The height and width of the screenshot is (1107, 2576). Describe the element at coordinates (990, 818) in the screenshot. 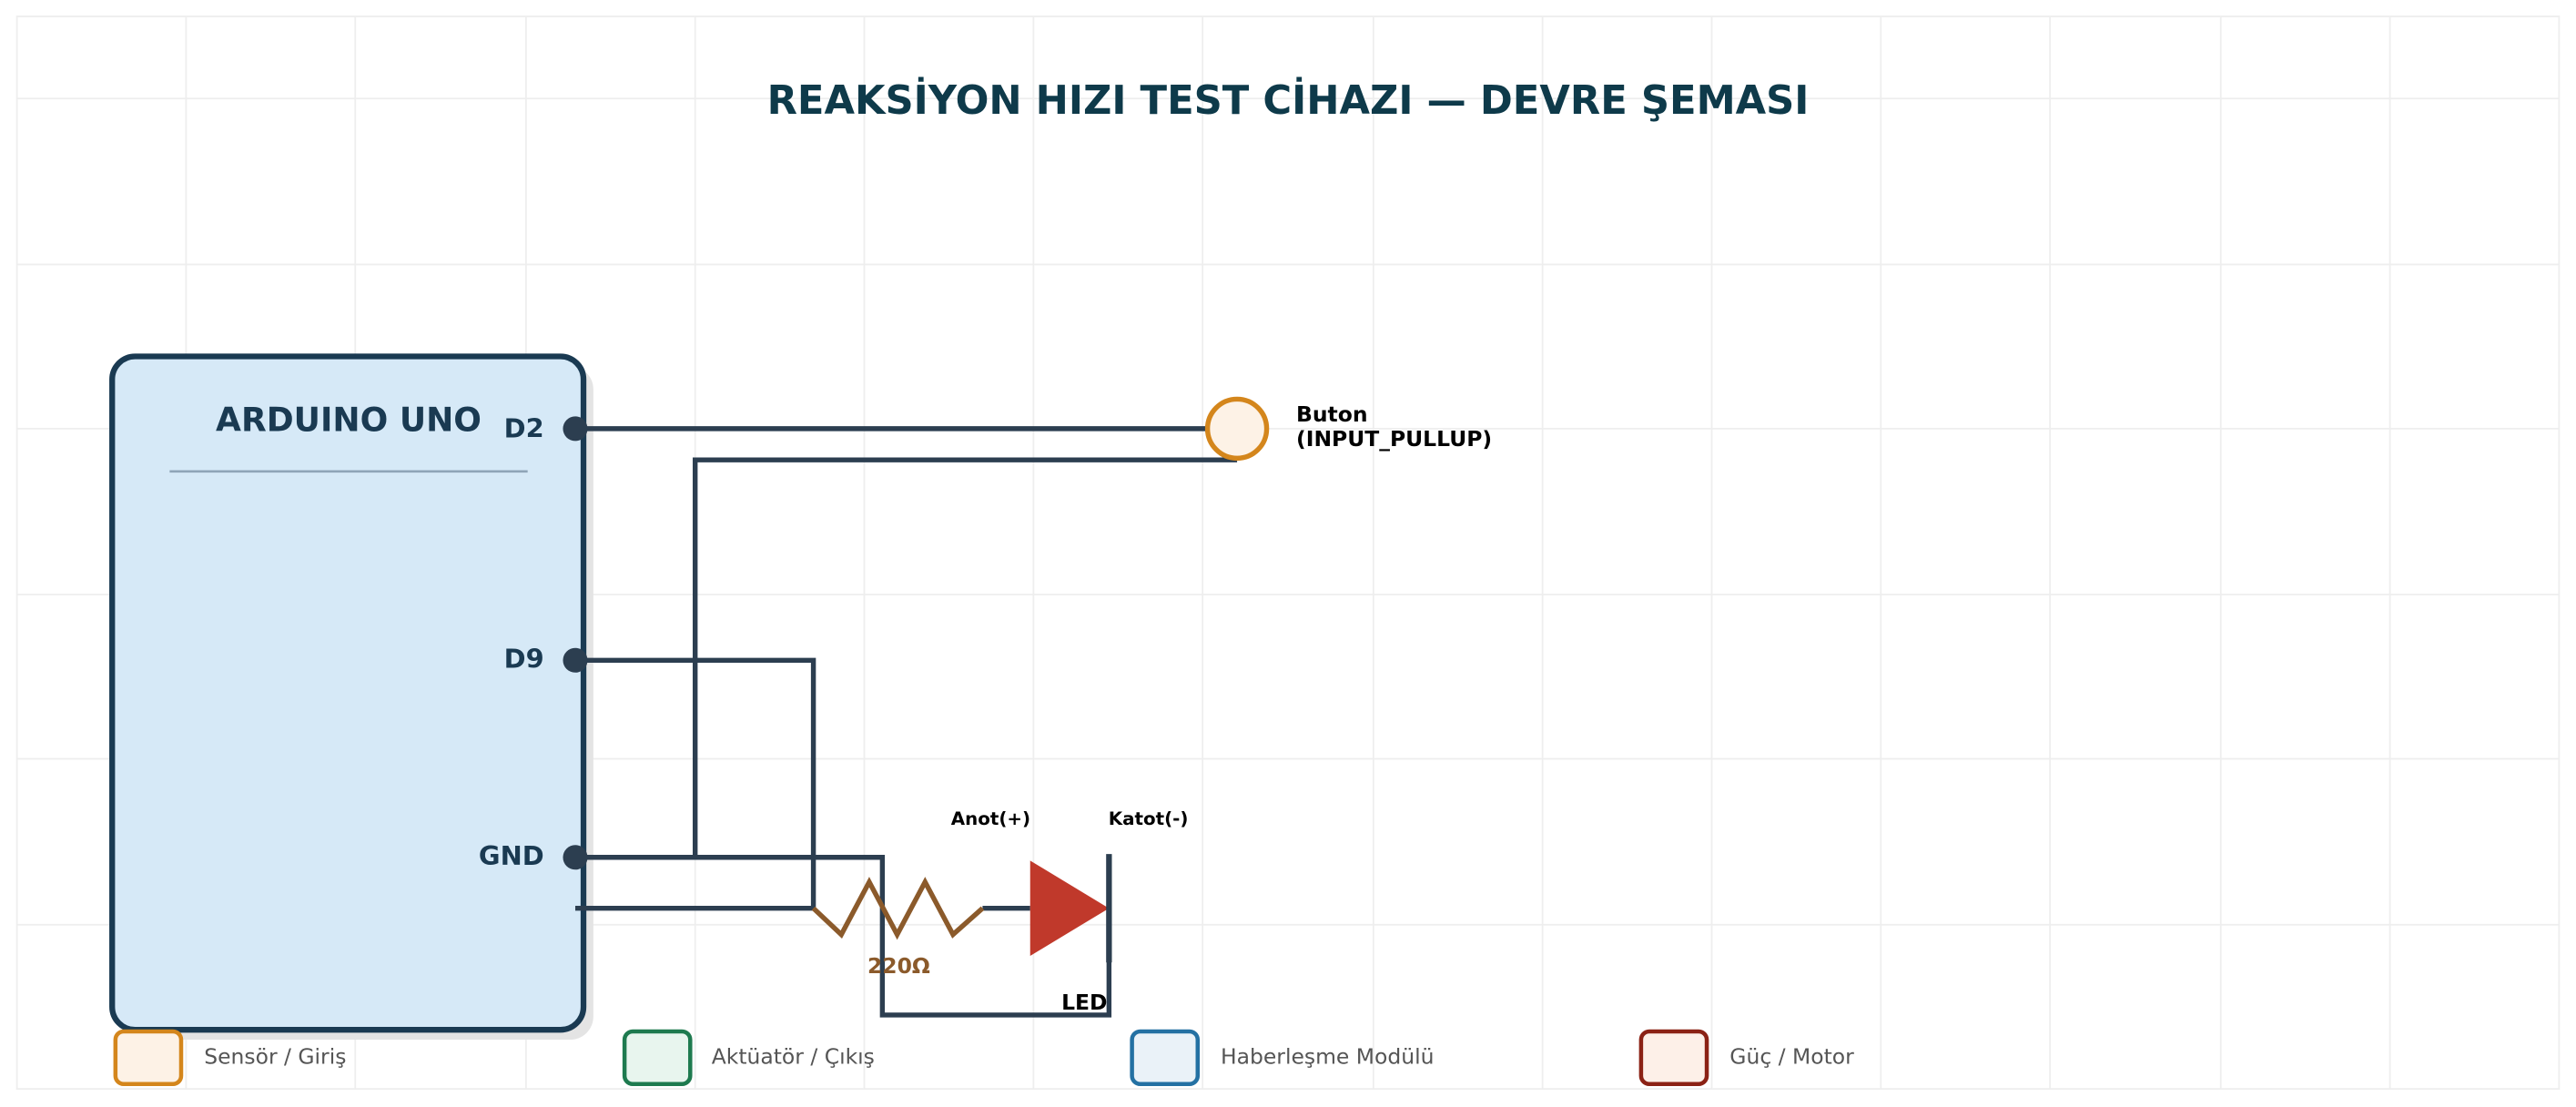

I see `anode-label: Anot(+)` at that location.